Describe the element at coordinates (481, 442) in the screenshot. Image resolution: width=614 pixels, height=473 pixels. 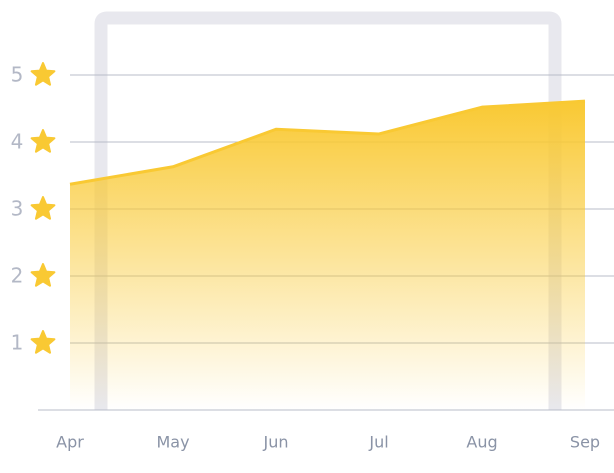
I see `x-tick-label: Aug` at that location.